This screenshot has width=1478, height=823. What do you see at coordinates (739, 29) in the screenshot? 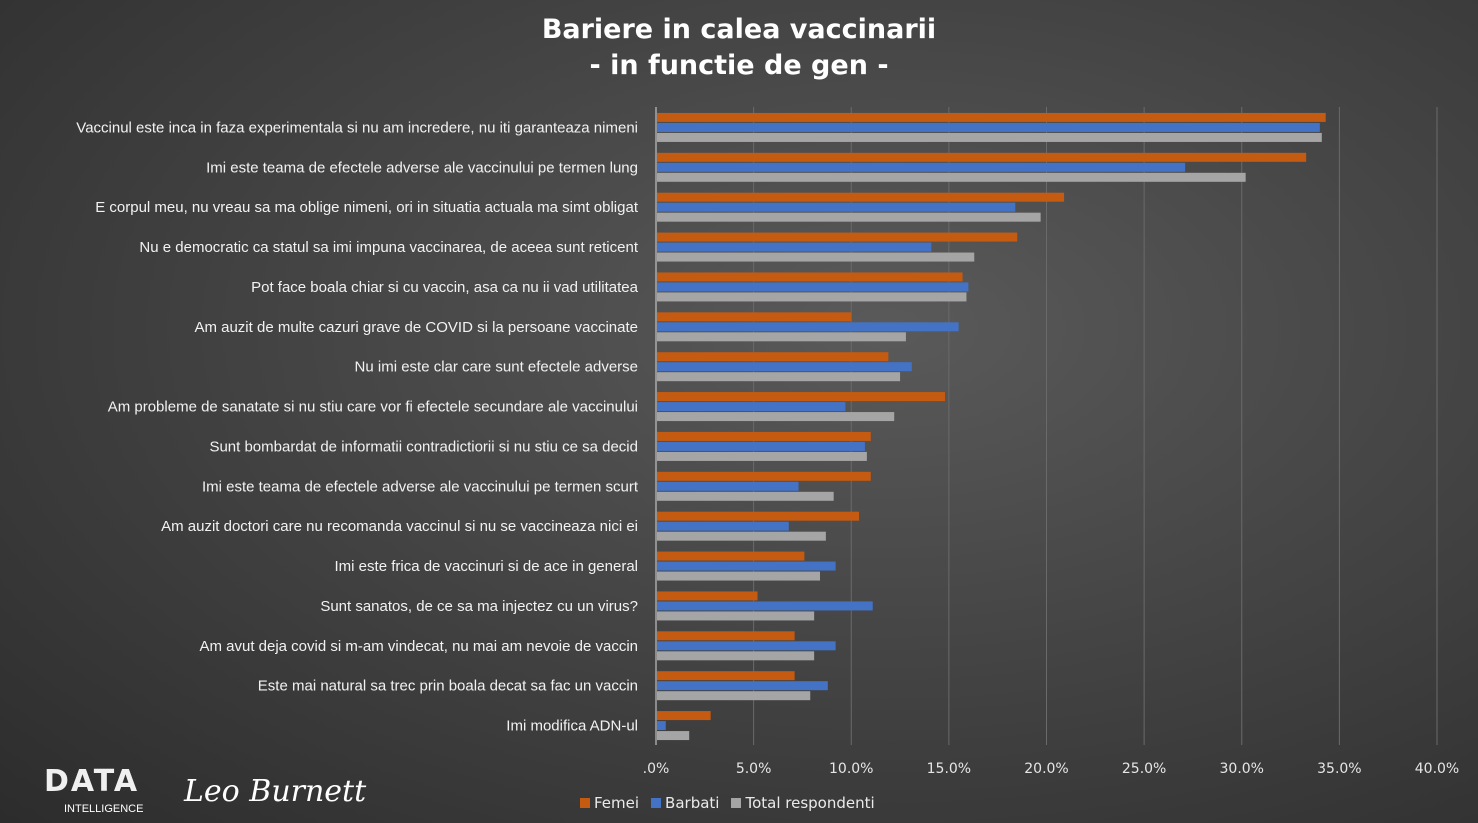
I see `title: Bariere in calea vaccinarii` at bounding box center [739, 29].